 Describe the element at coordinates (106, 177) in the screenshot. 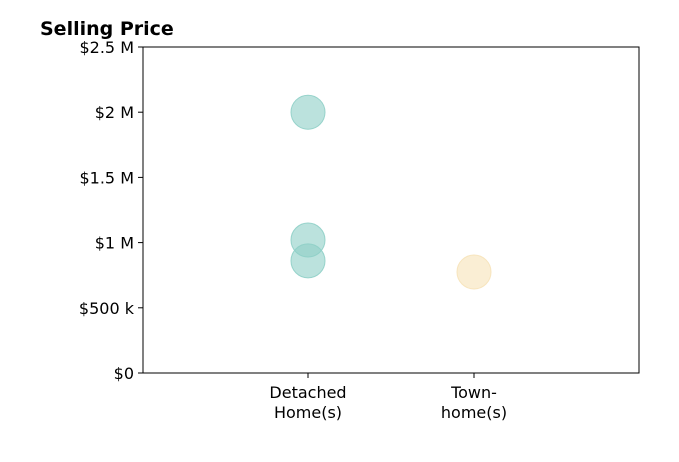

I see `y-tick-label: $1.5 M` at that location.